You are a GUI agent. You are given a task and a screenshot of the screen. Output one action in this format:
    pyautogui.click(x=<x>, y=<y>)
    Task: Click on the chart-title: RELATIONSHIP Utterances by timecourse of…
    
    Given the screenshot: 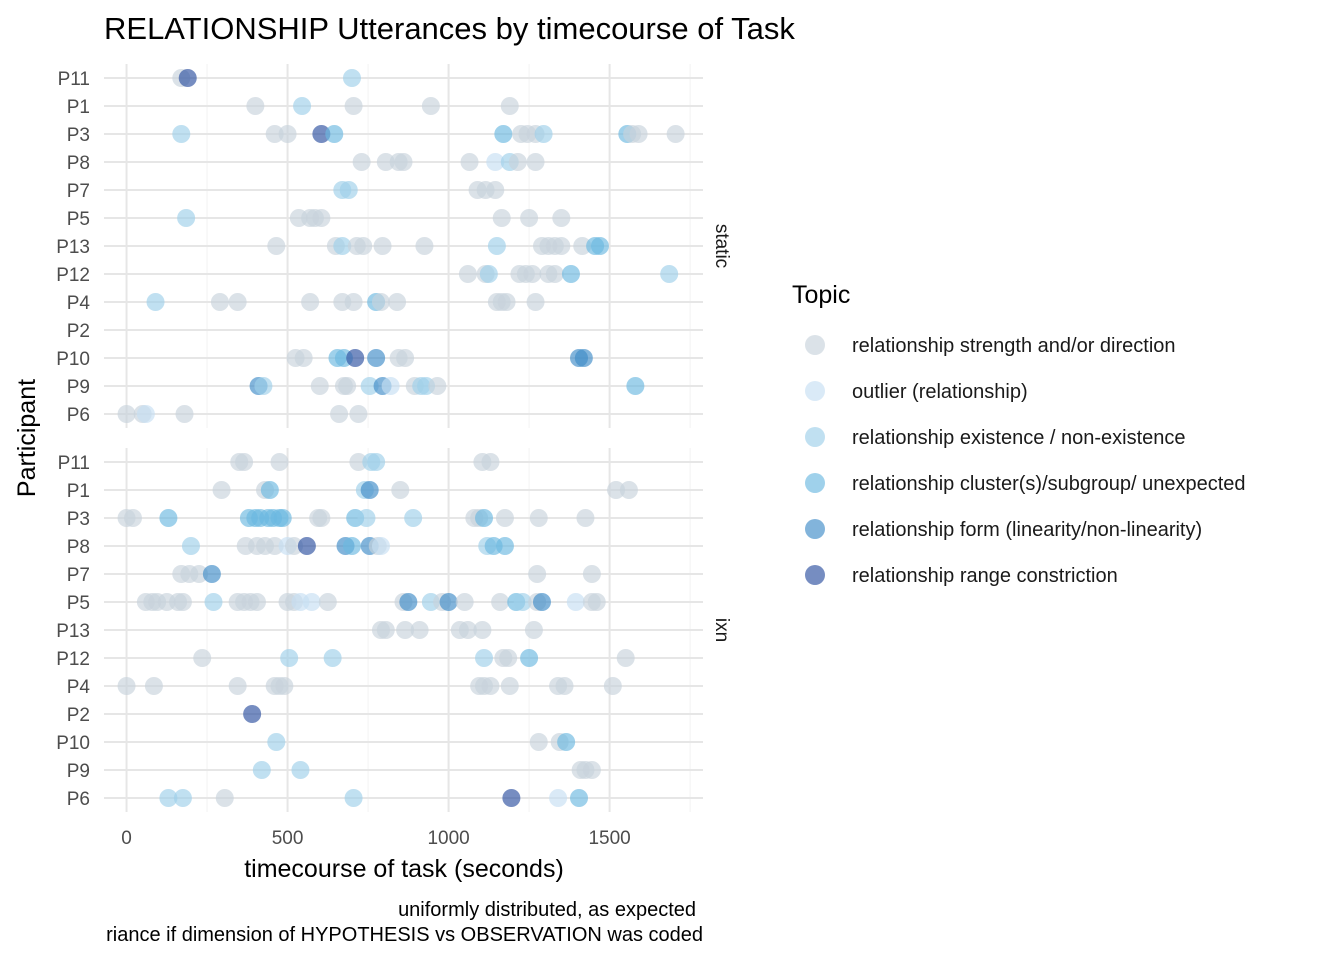 What is the action you would take?
    pyautogui.click(x=449, y=28)
    